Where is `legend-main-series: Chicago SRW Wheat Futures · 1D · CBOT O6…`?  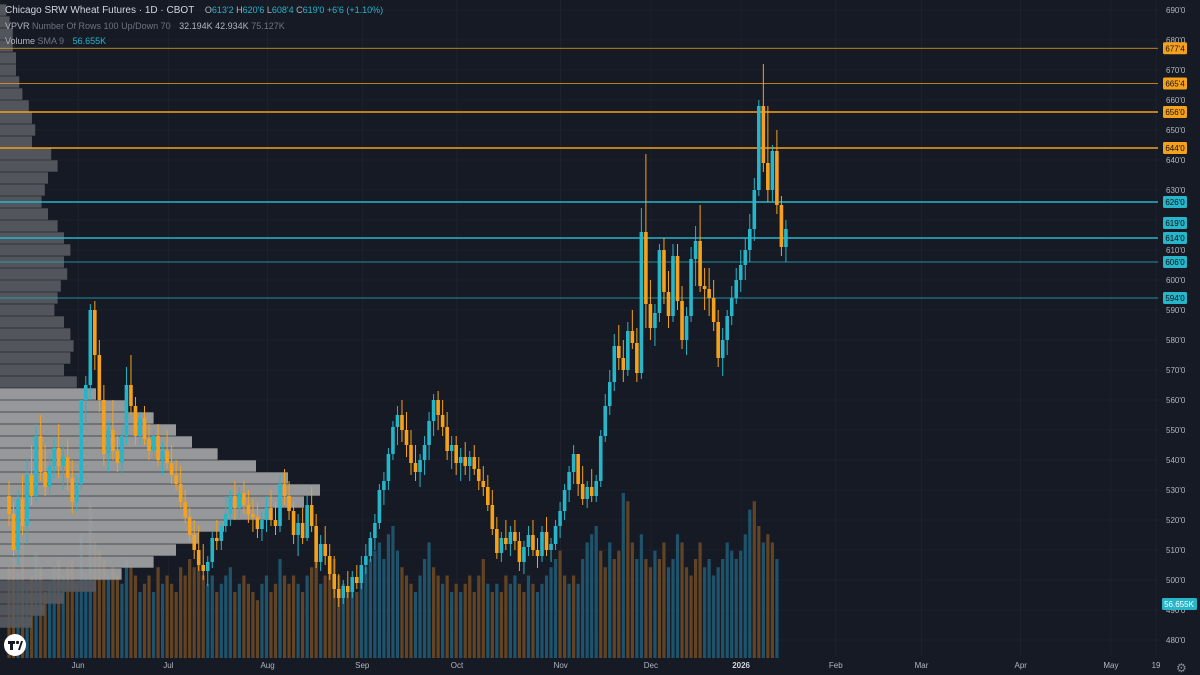 legend-main-series: Chicago SRW Wheat Futures · 1D · CBOT O6… is located at coordinates (194, 10).